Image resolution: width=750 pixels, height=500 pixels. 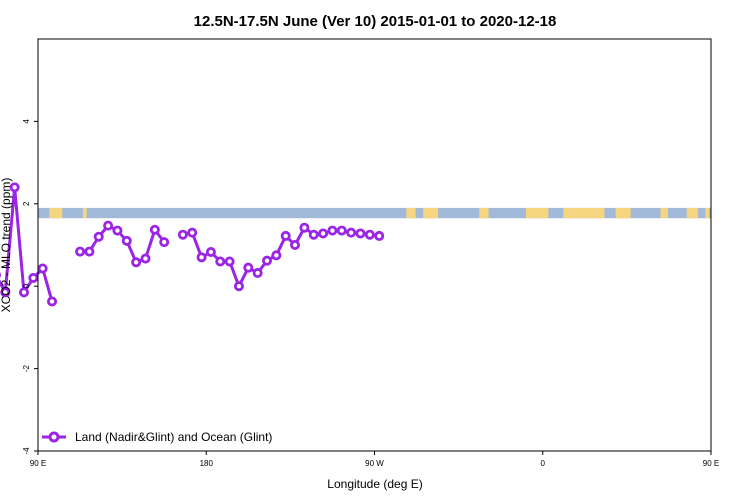 I want to click on x-axis-label: Longitude (deg E), so click(x=374, y=484).